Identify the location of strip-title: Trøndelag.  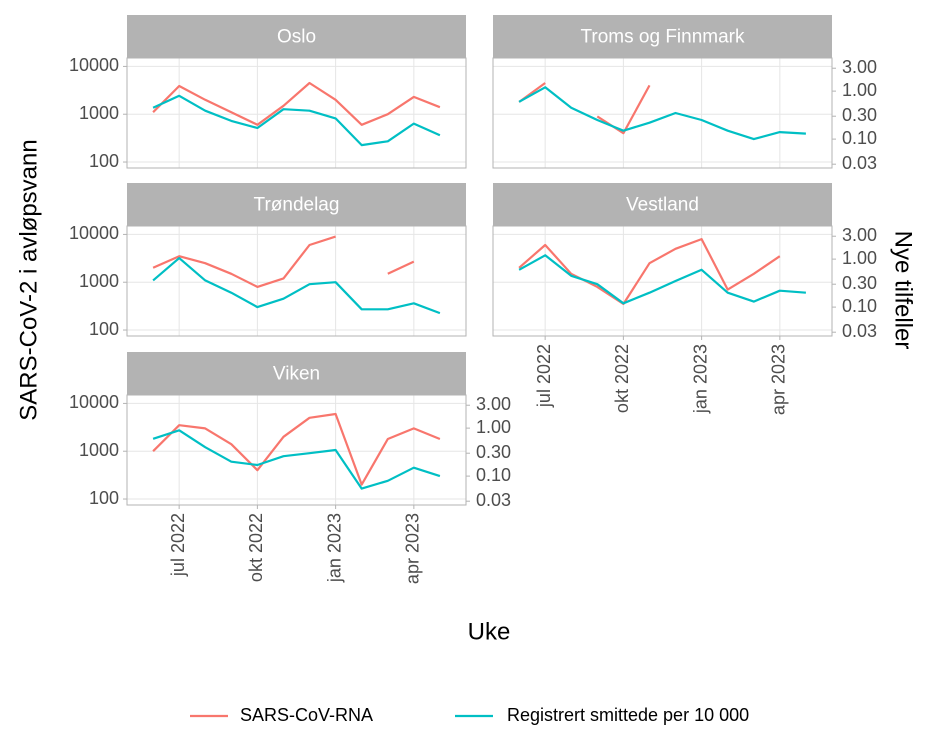
(297, 205).